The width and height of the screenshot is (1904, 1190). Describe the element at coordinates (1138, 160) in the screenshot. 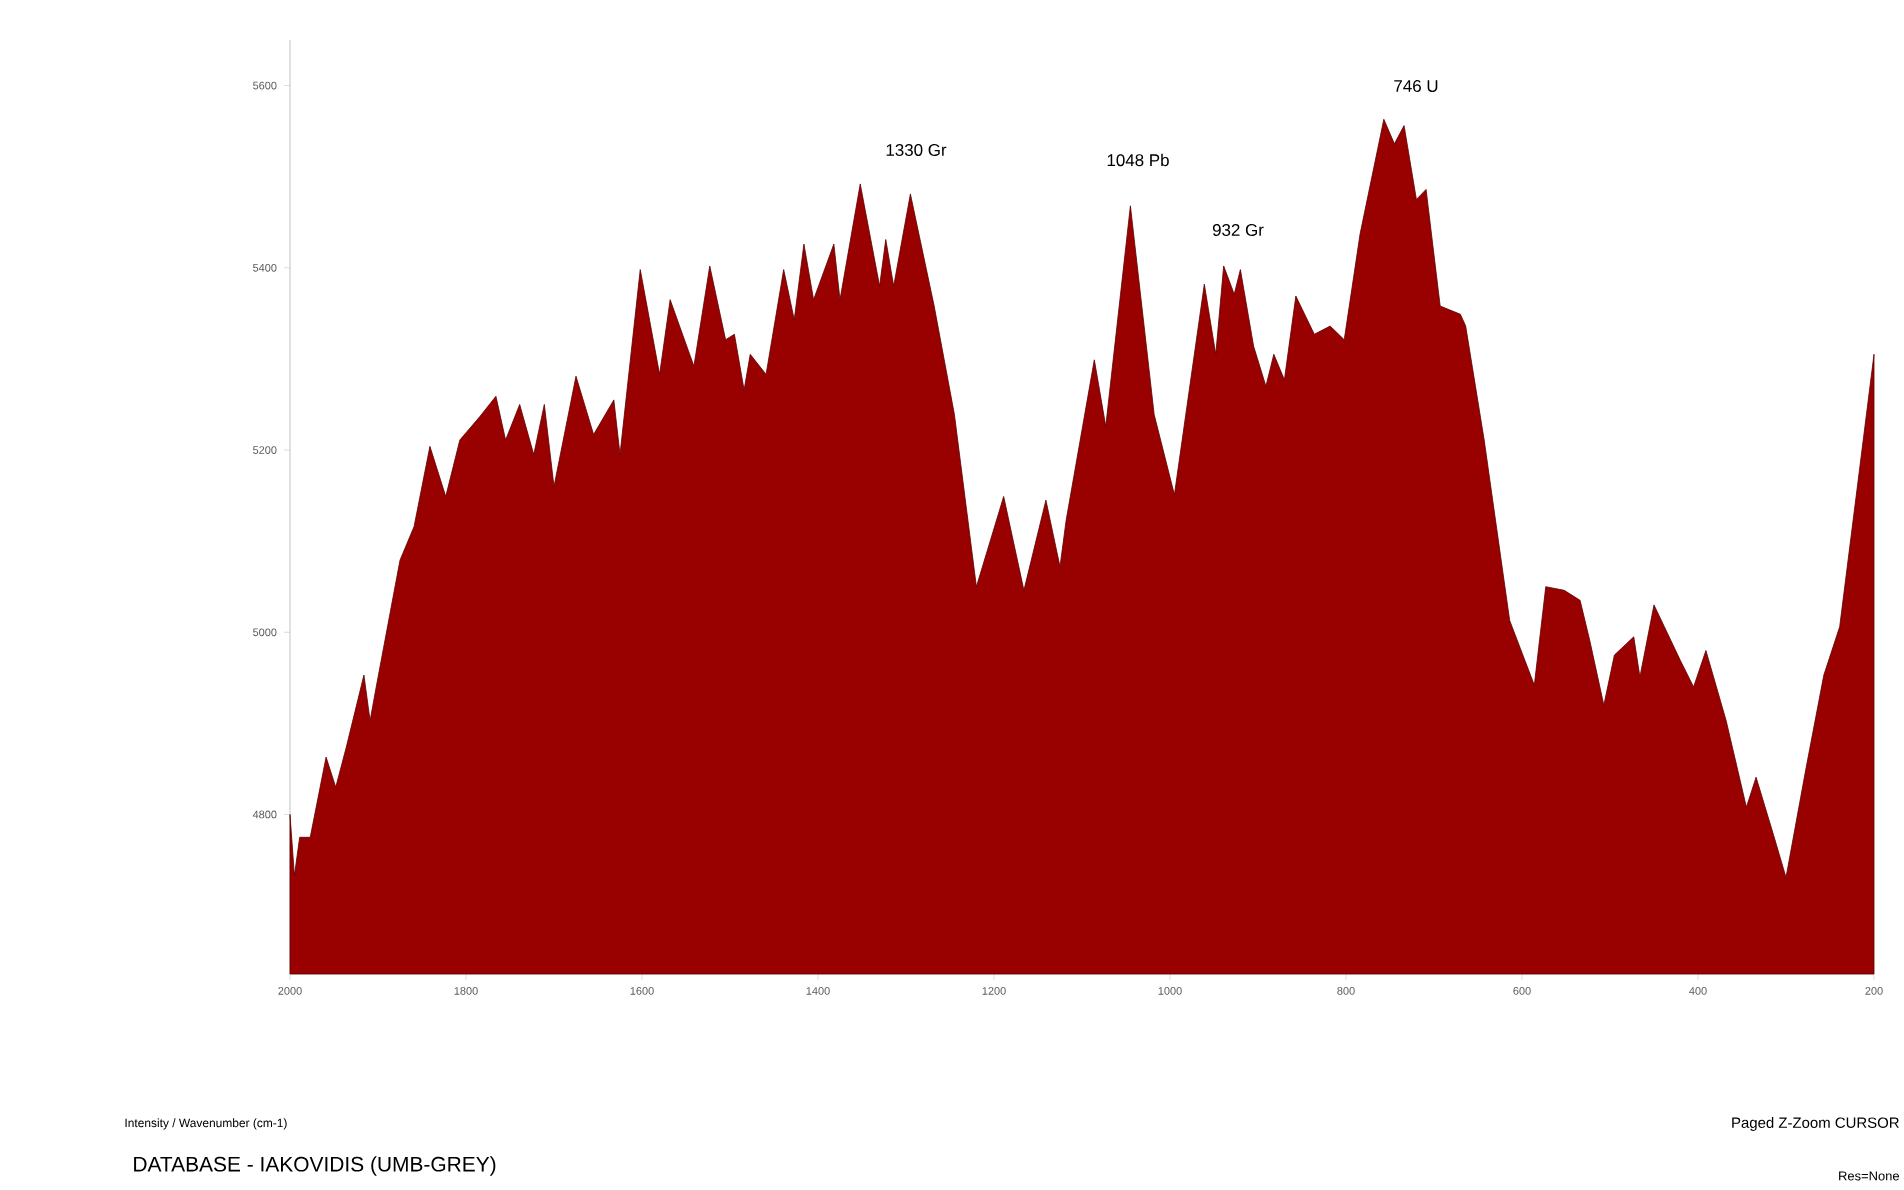

I see `annotation: 1048 Pb` at that location.